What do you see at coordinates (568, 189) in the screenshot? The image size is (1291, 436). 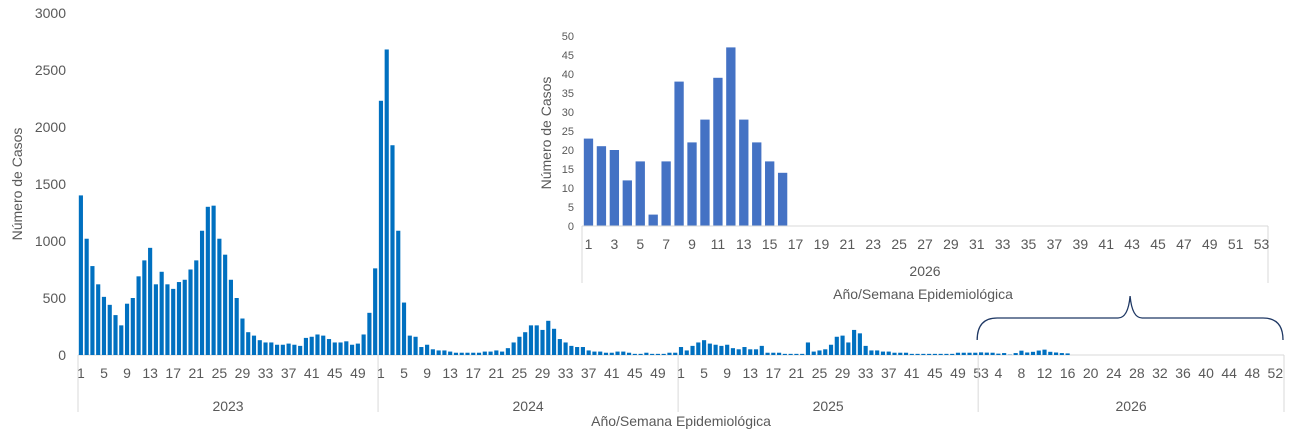 I see `inset-y-tick-label: 10` at bounding box center [568, 189].